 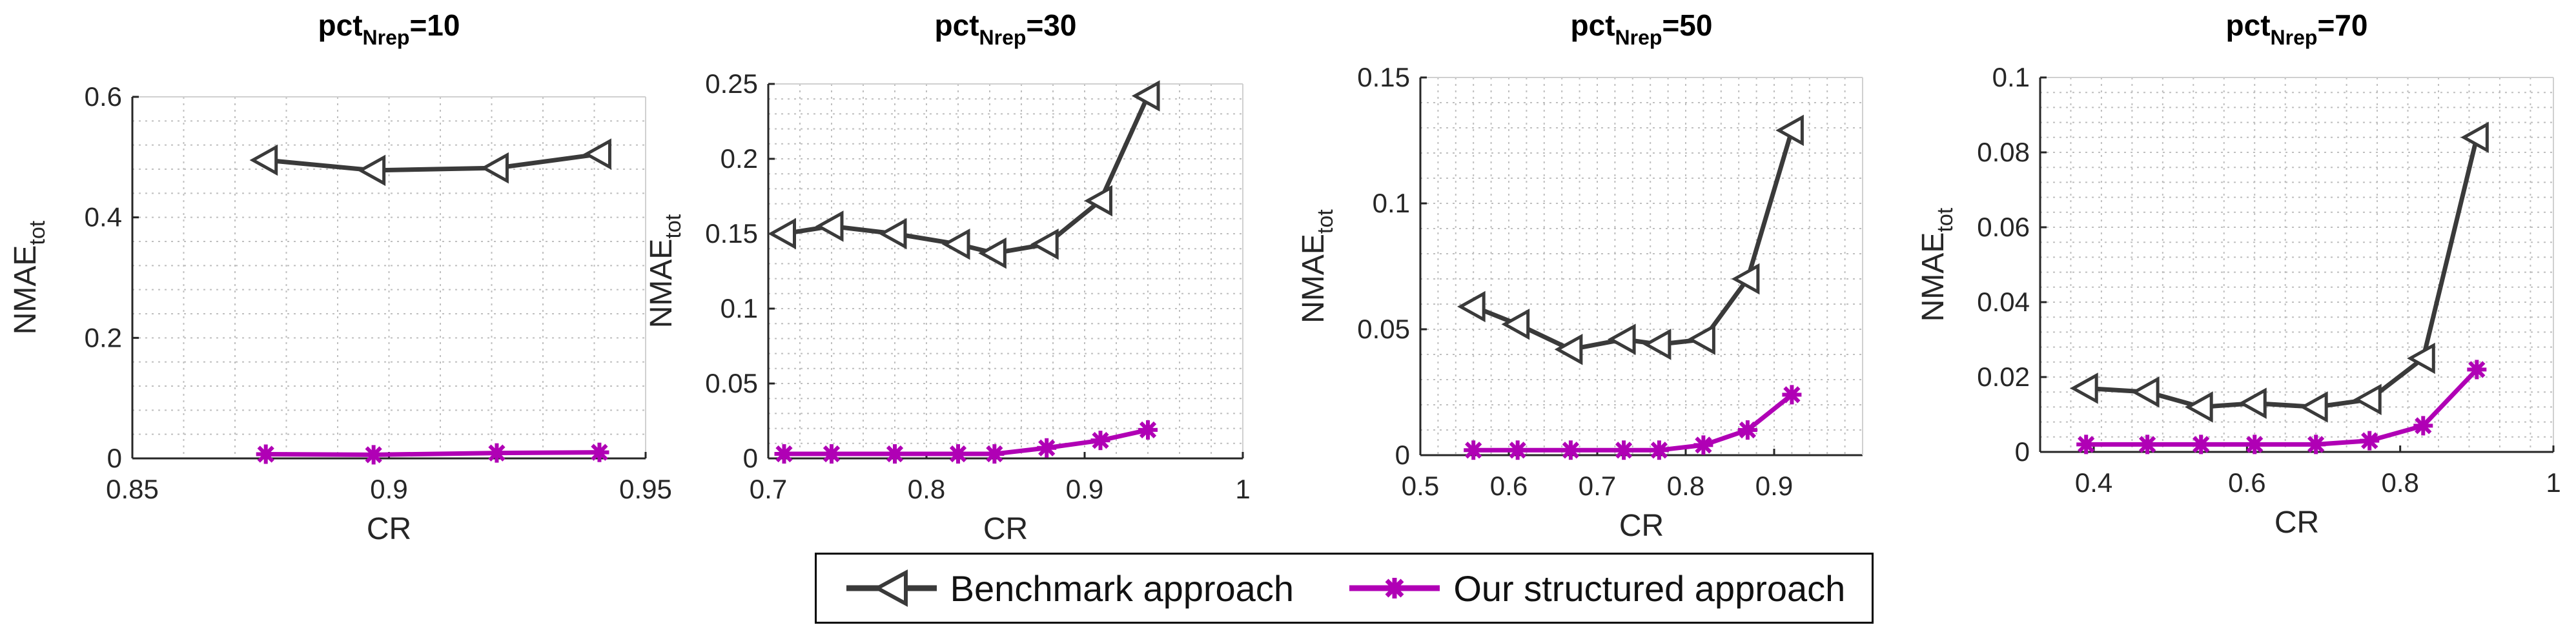 I want to click on legend-label-structured: Our structured approach, so click(x=1650, y=588).